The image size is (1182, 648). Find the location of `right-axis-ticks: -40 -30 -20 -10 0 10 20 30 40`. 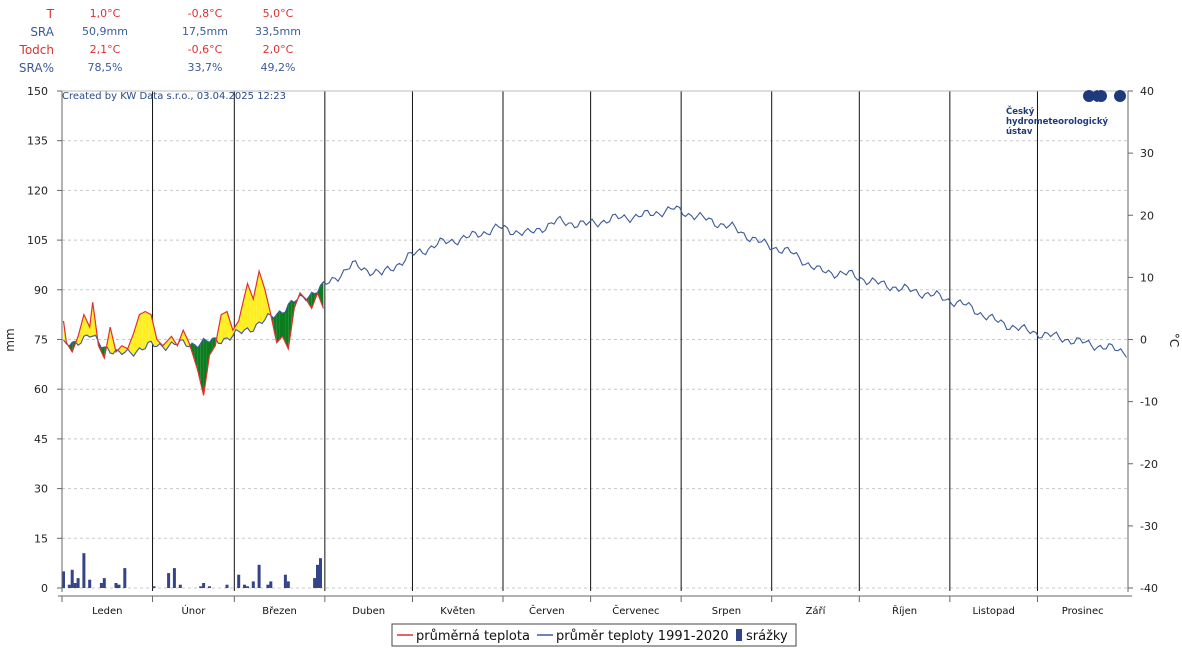

right-axis-ticks: -40 -30 -20 -10 0 10 20 30 40 is located at coordinates (1143, 340).